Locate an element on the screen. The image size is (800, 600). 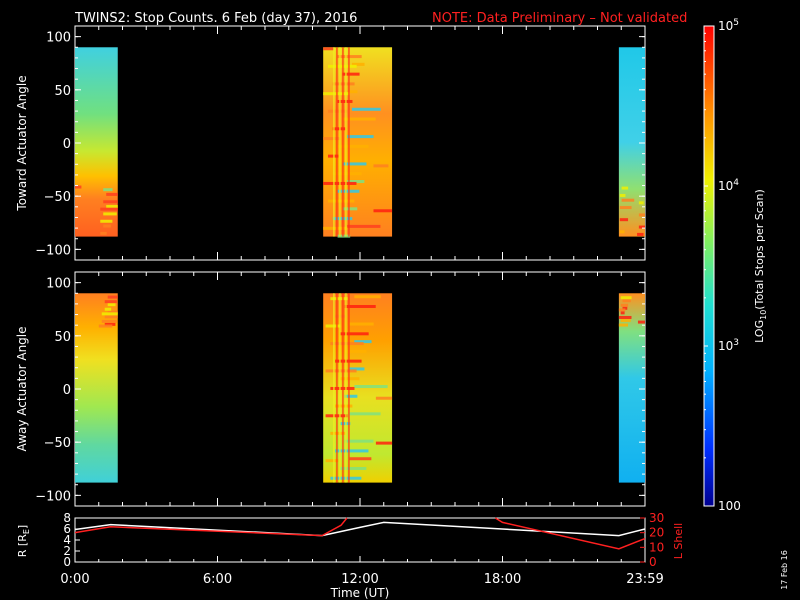
colorbar-scale is located at coordinates (709, 266).